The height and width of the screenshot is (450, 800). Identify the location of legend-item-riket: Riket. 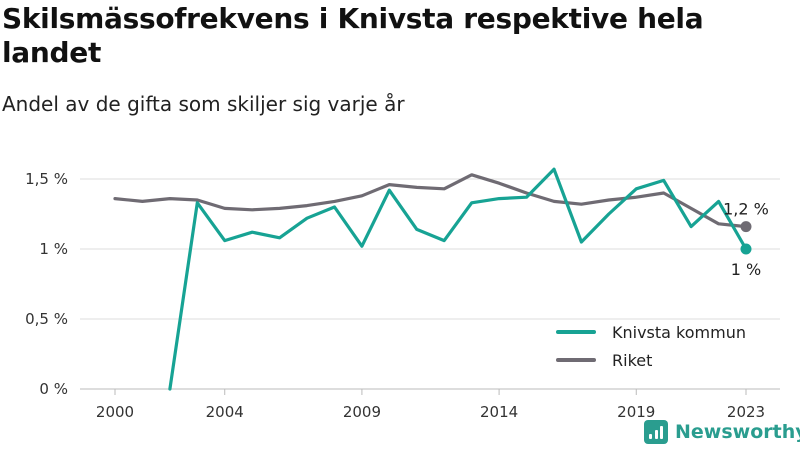
(651, 360).